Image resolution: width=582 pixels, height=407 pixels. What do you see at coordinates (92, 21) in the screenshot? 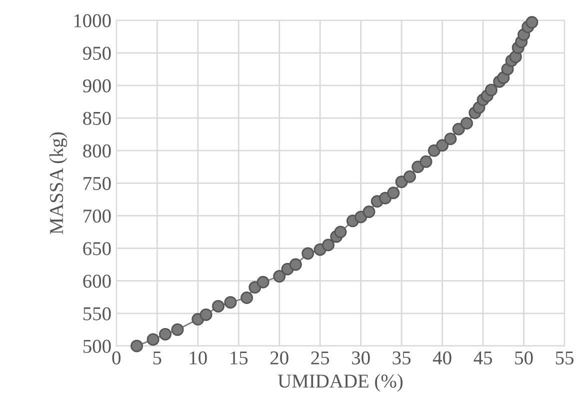
I see `y-tick-label: 1000` at bounding box center [92, 21].